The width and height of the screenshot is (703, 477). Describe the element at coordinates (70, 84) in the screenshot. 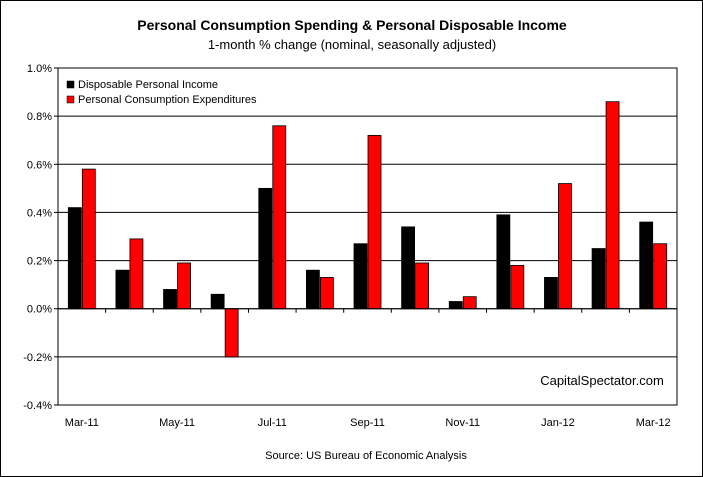

I see `legend-swatch-income` at that location.